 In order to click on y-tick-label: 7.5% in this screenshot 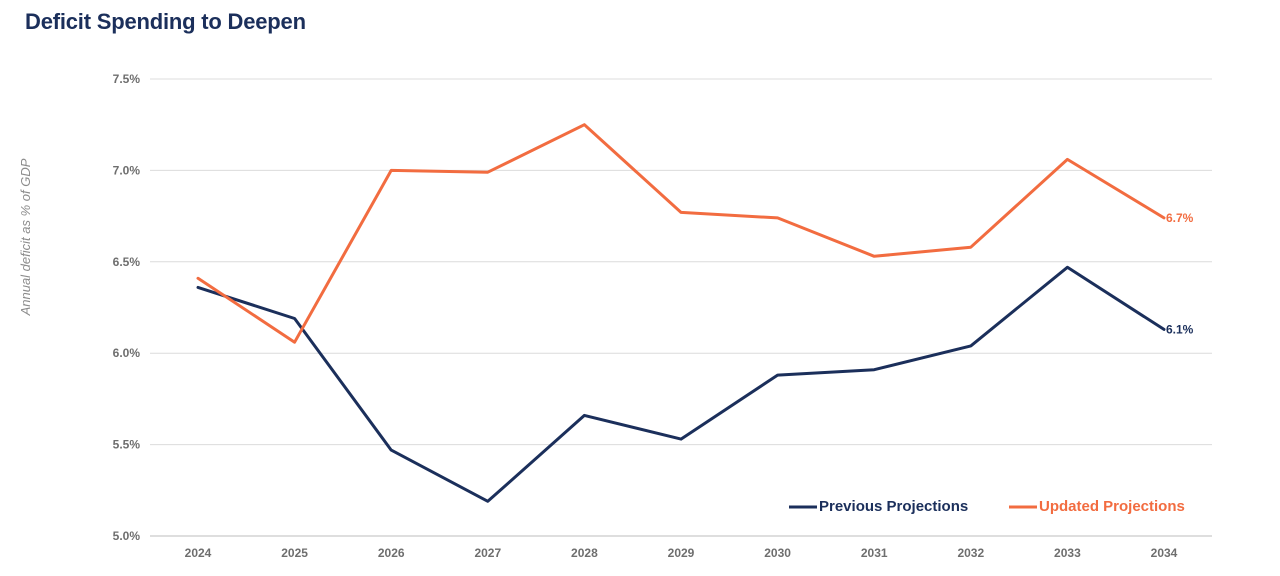, I will do `click(127, 79)`.